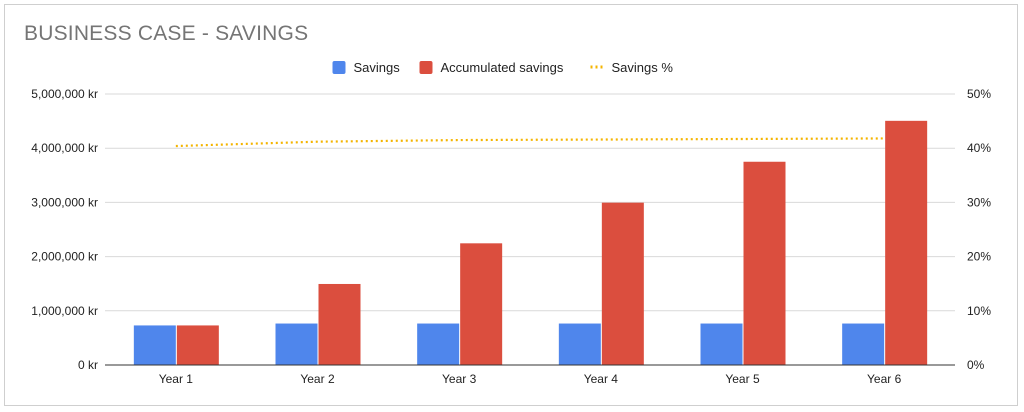 The image size is (1024, 412). Describe the element at coordinates (742, 379) in the screenshot. I see `x-tick-label: Year 5` at that location.